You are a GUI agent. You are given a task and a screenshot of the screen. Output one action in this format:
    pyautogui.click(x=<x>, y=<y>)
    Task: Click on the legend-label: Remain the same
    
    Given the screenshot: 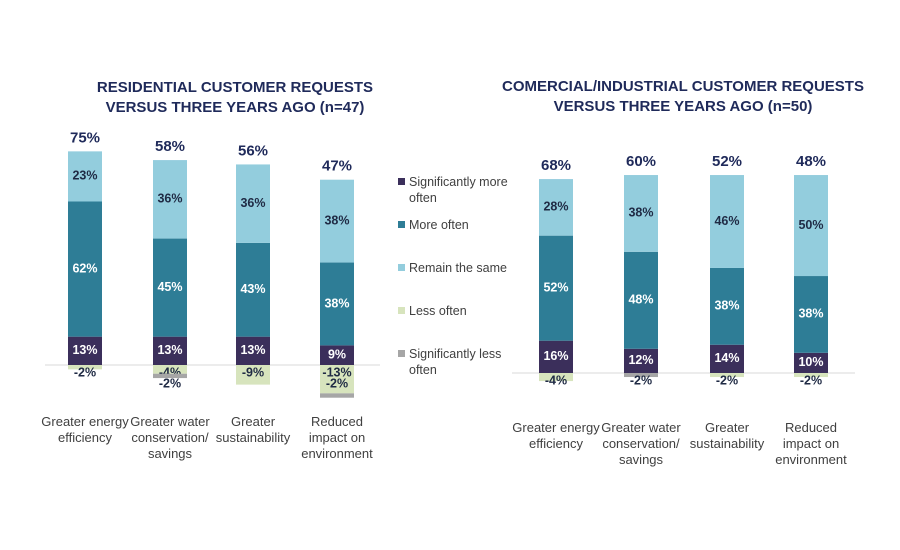 What is the action you would take?
    pyautogui.click(x=458, y=268)
    